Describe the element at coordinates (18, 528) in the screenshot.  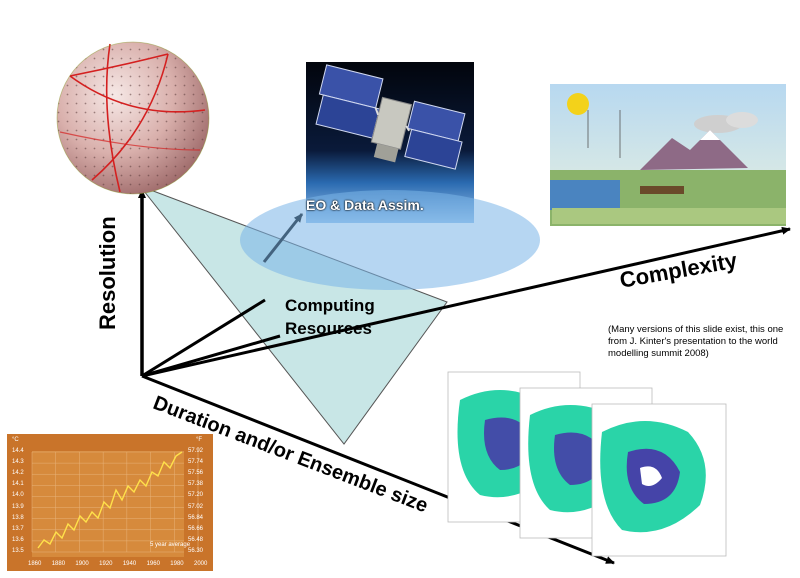
I see `celsius-tick: 13.7` at that location.